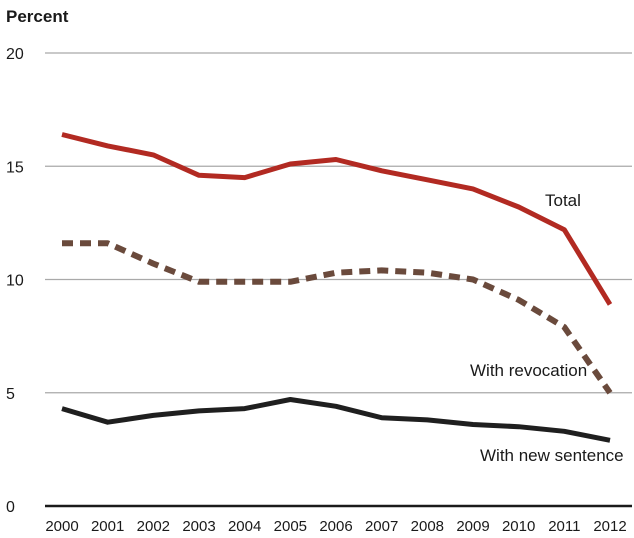 The width and height of the screenshot is (634, 538). I want to click on x-tick-label-2005: 2005, so click(290, 526).